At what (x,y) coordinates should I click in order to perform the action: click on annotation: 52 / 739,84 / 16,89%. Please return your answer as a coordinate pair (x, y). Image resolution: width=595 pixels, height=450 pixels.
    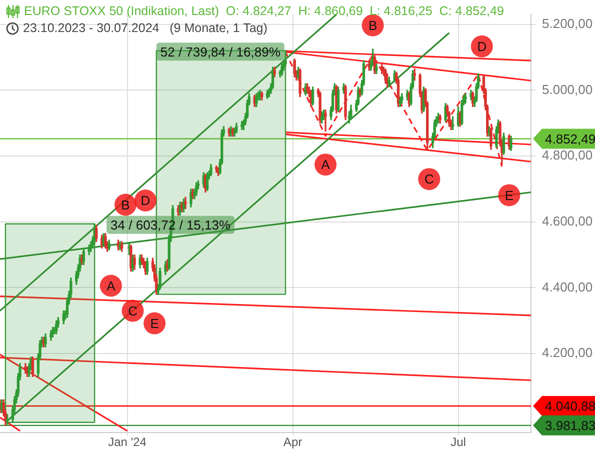
    Looking at the image, I should click on (220, 52).